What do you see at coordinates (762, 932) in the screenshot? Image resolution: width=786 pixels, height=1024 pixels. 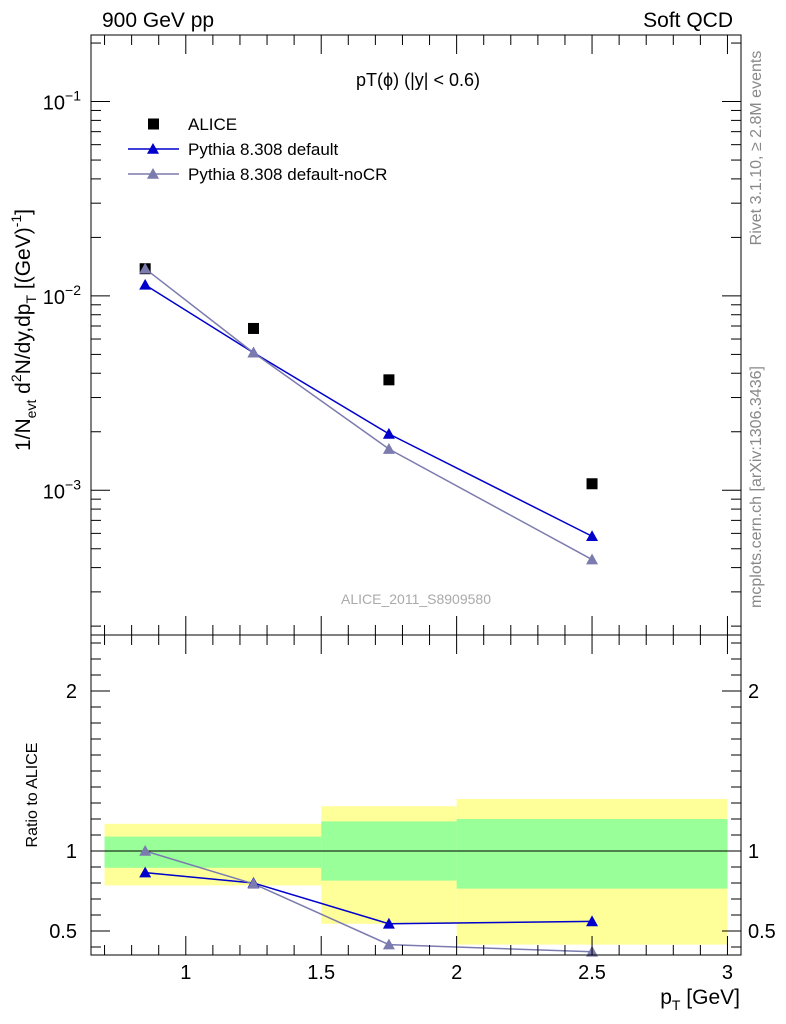 I see `y-tick-label-right: 0.5` at bounding box center [762, 932].